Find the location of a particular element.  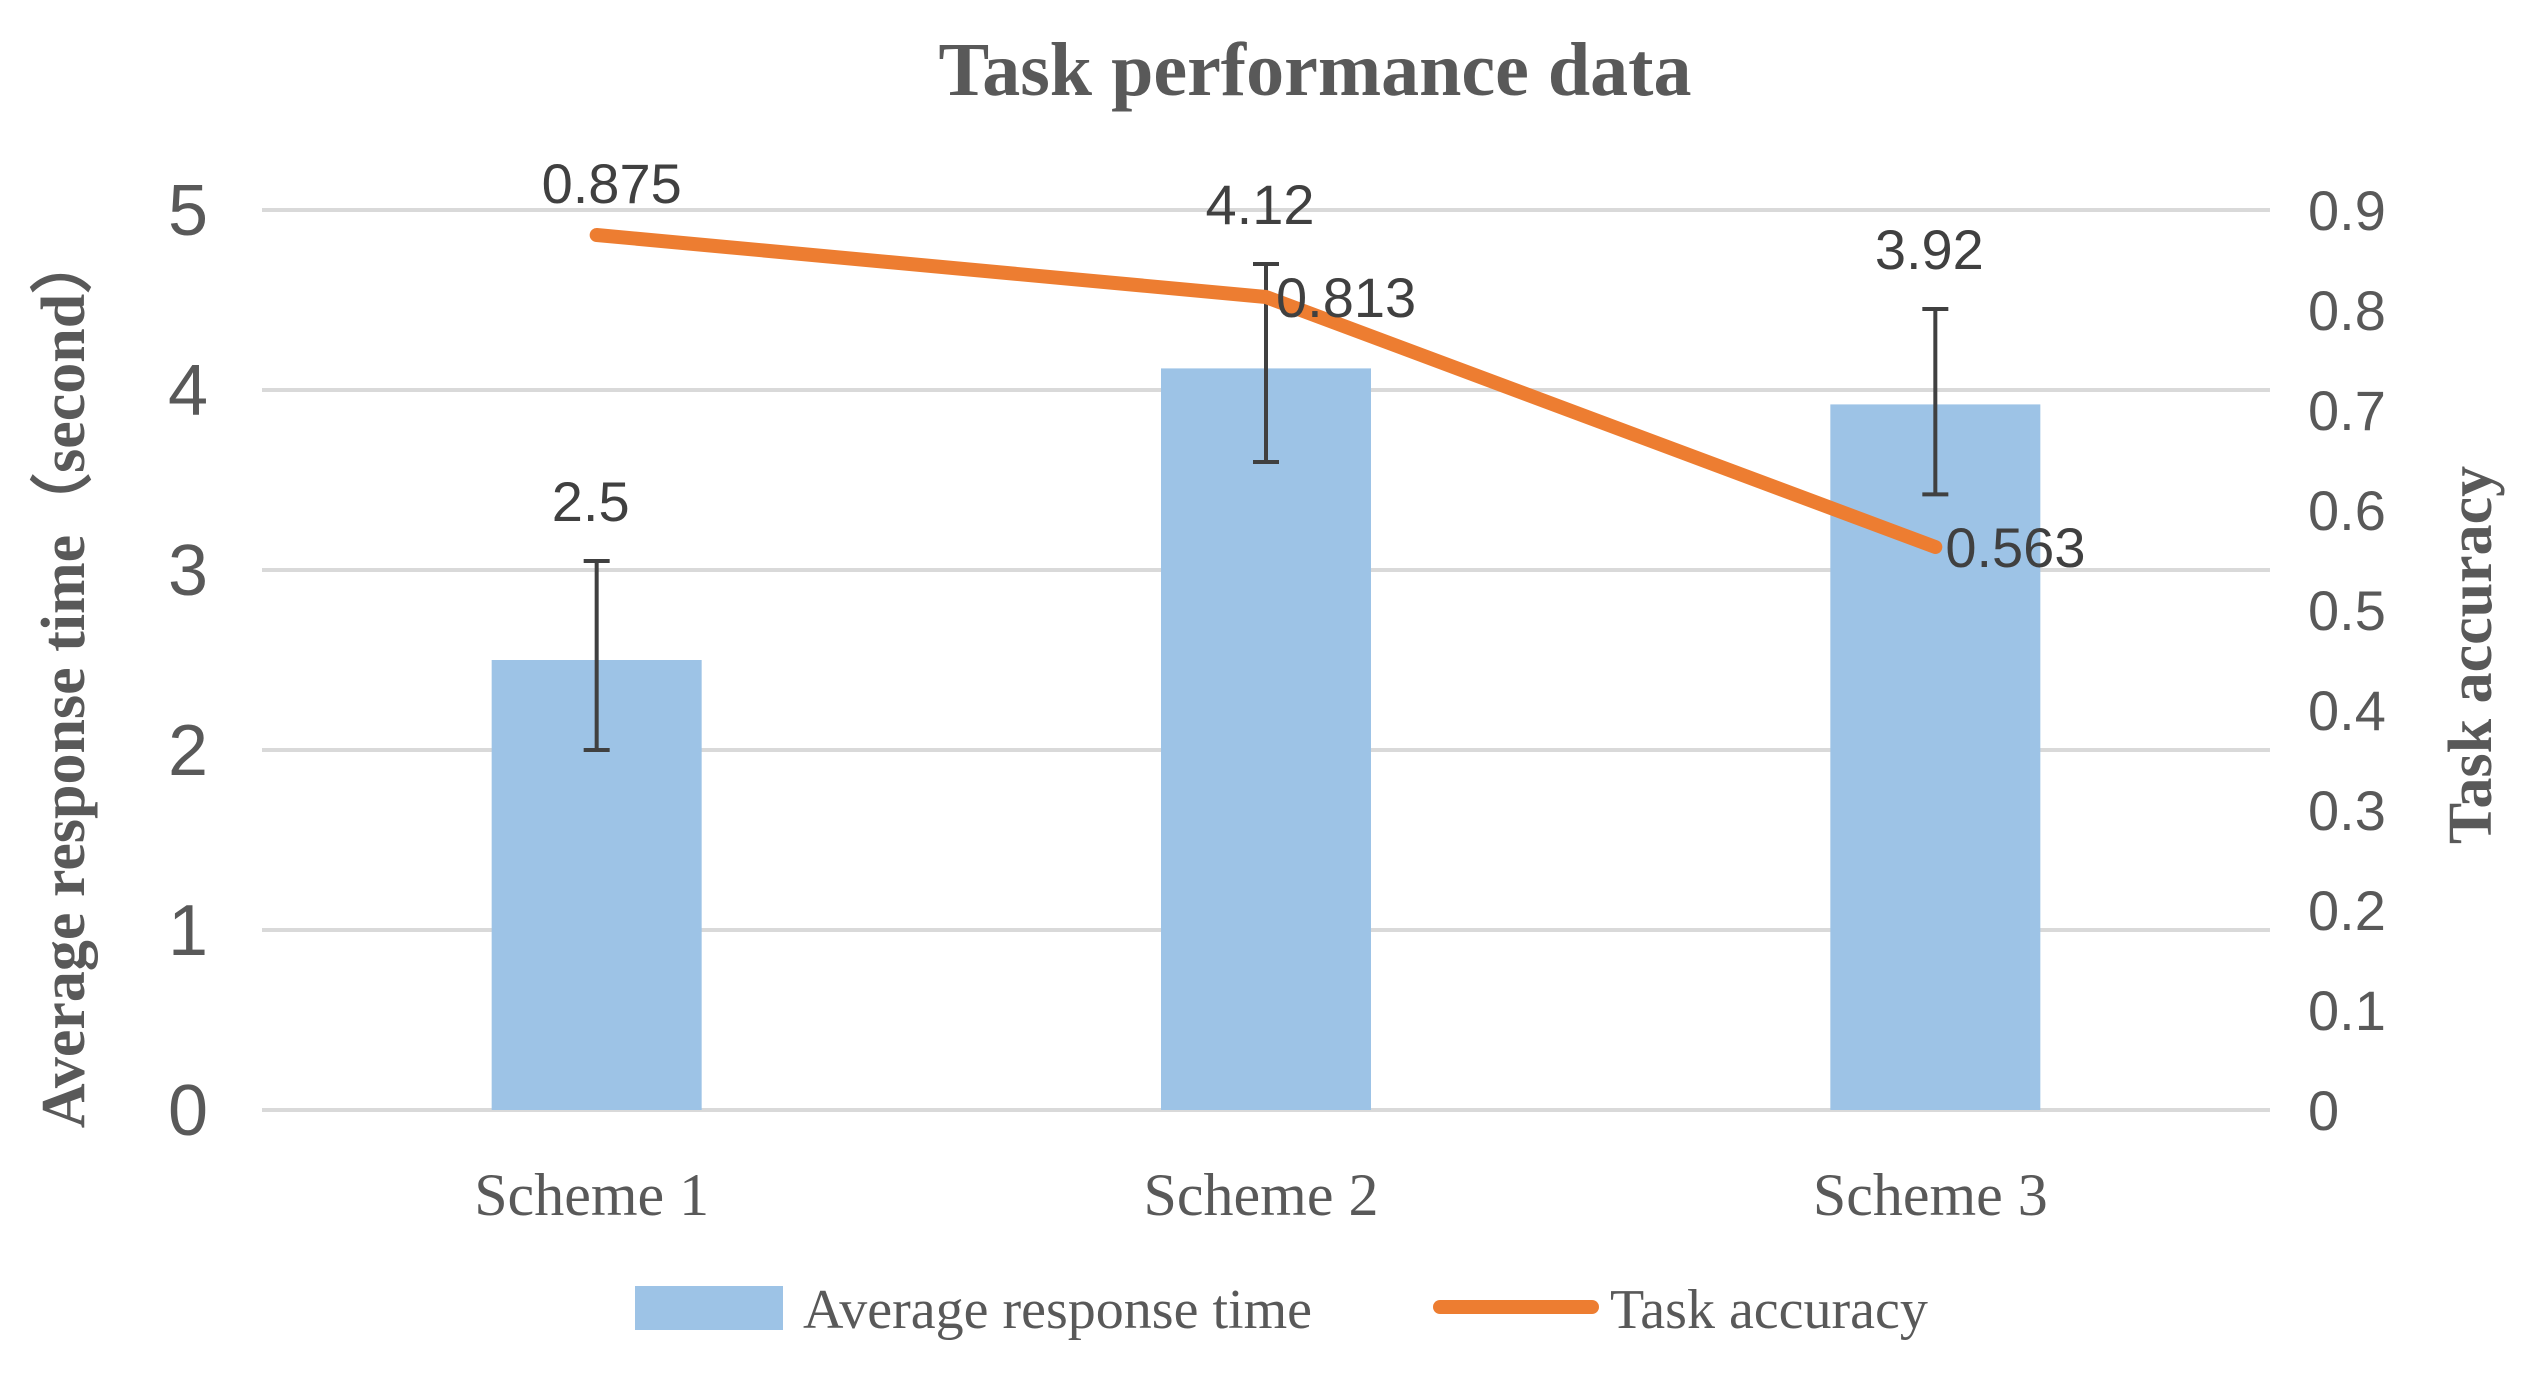

y-tick-label: 0 is located at coordinates (188, 1111).